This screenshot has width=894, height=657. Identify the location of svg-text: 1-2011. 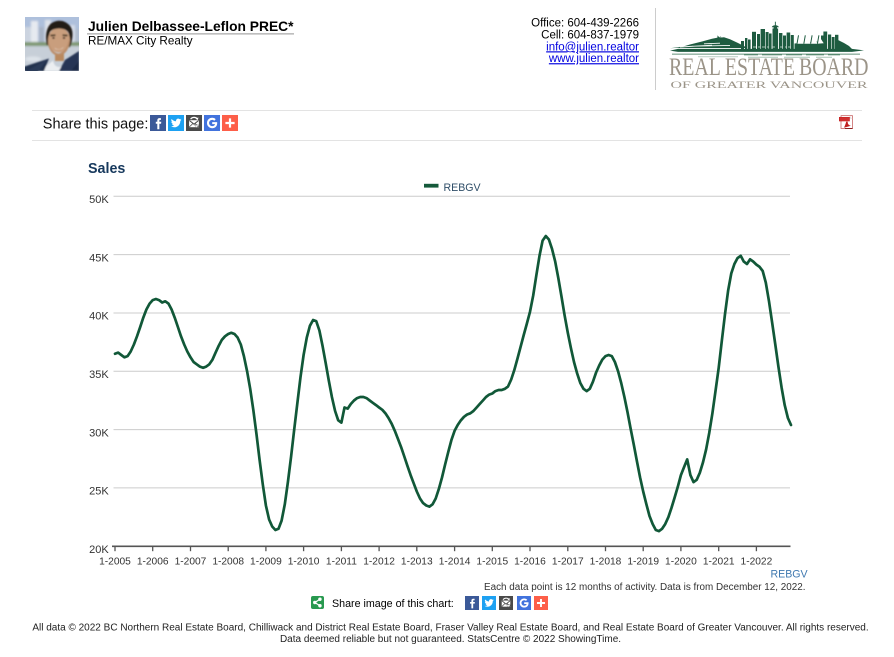
(341, 562).